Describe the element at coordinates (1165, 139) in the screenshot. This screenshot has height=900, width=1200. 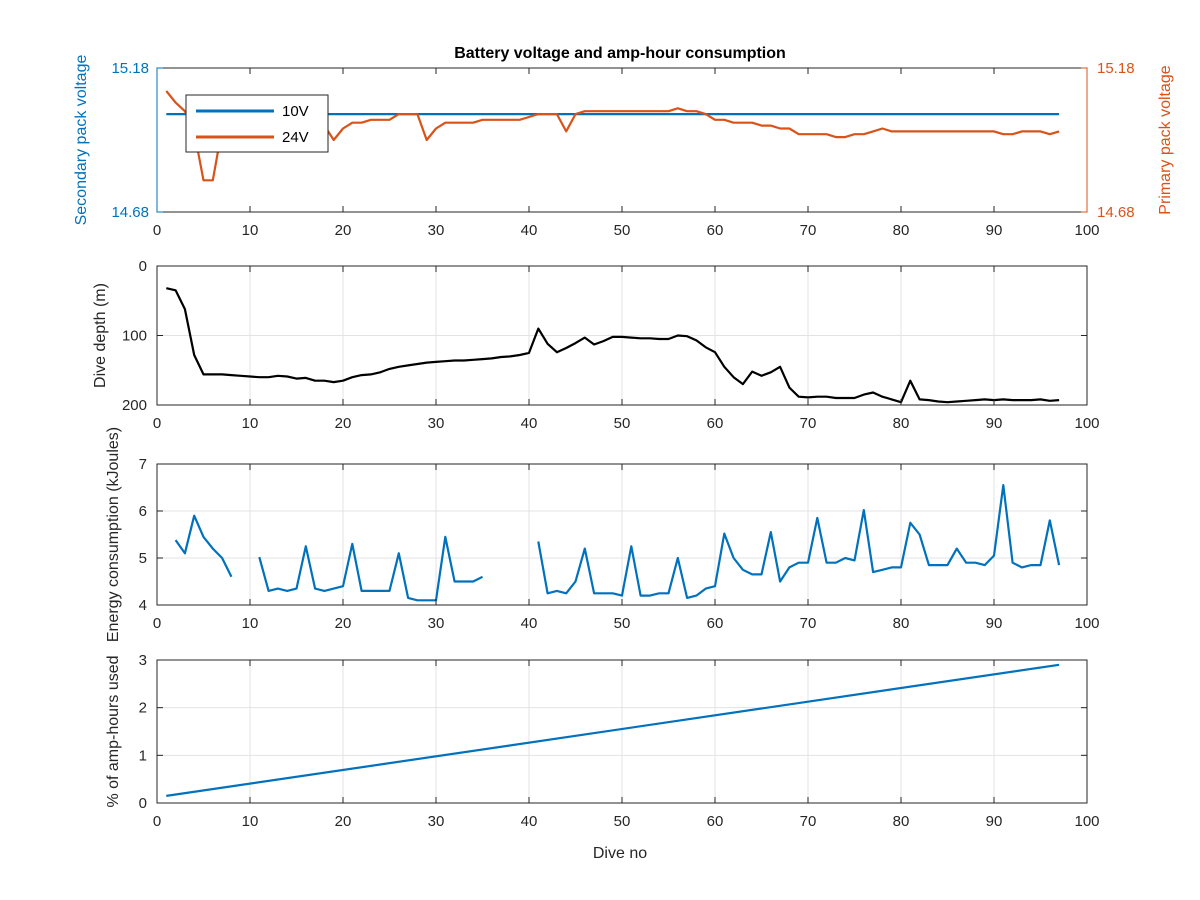
I see `y-axis-label-right: Primary pack voltage` at that location.